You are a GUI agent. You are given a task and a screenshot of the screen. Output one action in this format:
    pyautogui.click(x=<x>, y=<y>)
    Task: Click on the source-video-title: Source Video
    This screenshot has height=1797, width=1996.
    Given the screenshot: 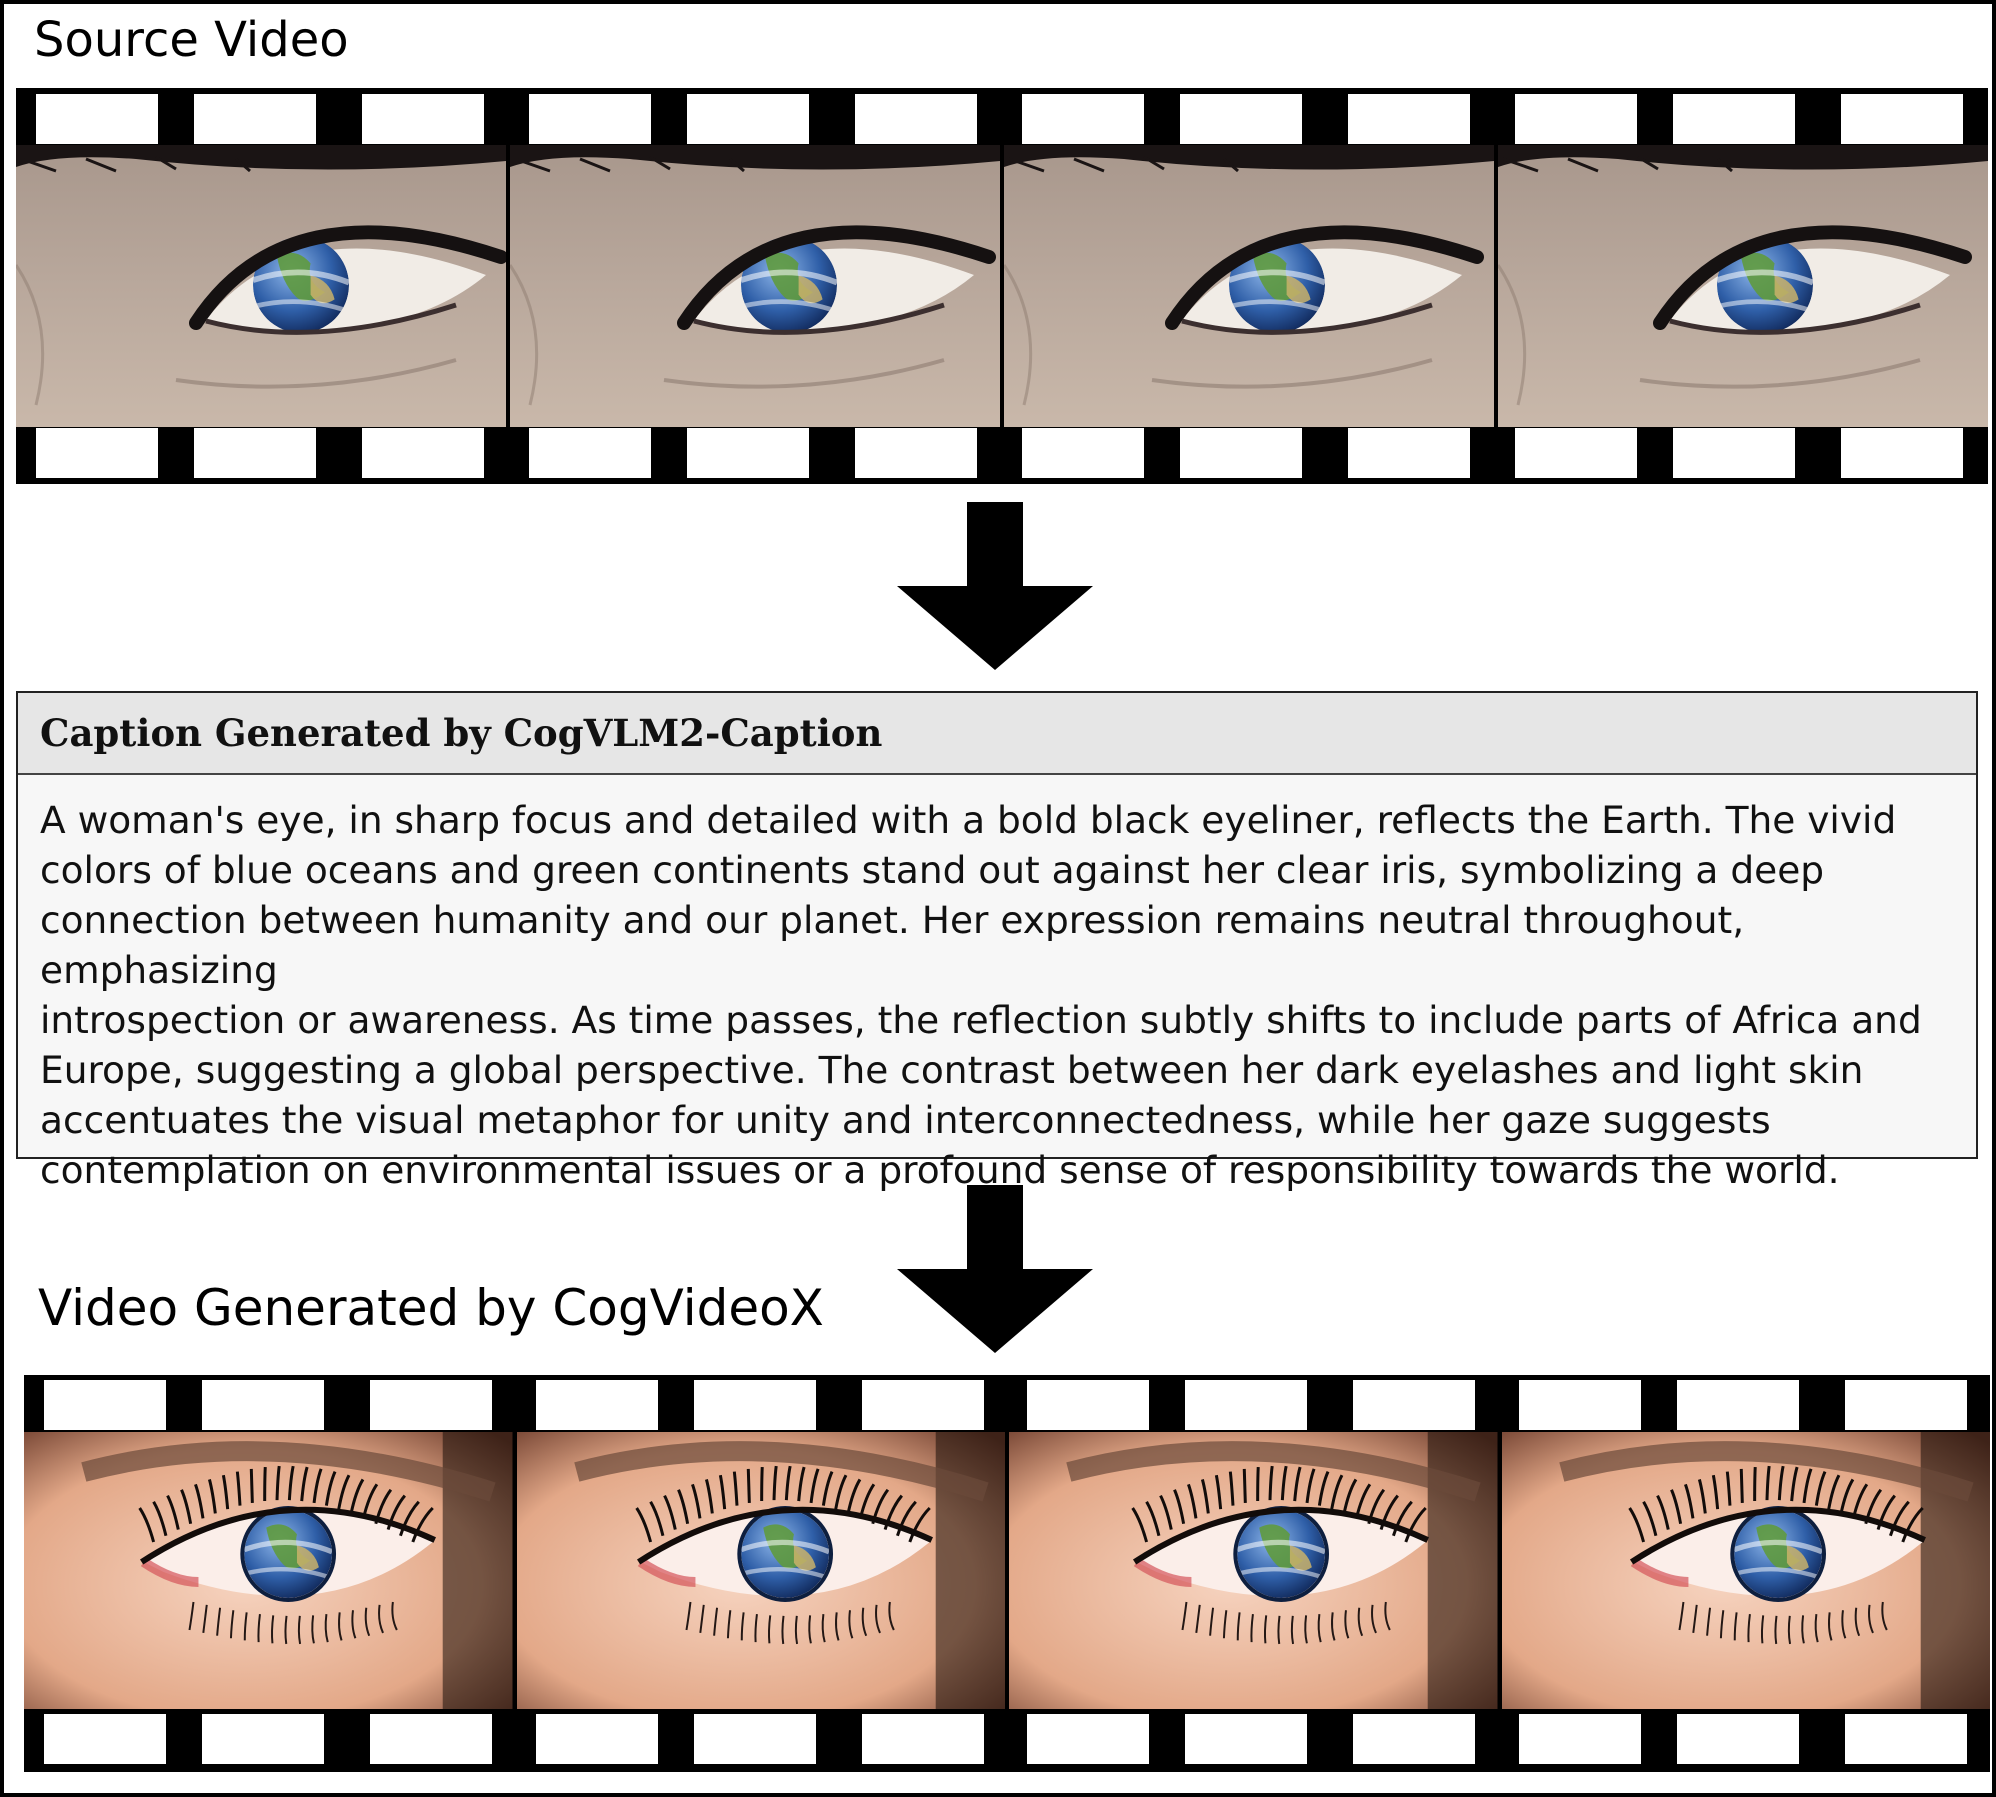 What is the action you would take?
    pyautogui.click(x=191, y=40)
    